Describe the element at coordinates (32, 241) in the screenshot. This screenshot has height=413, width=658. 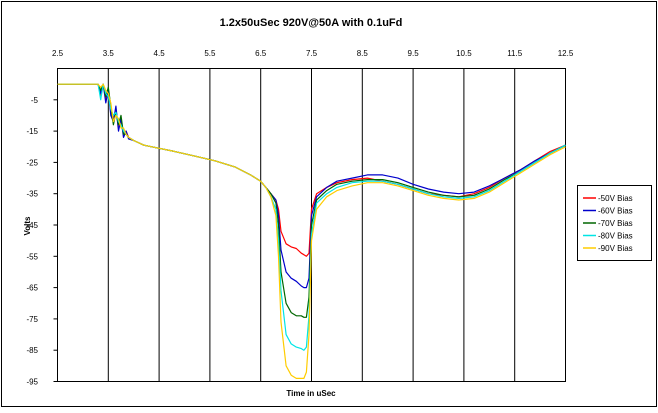
I see `y-tick-labels: -5 -15 -25 -35 -45 -55 -65 -75 -85 -95` at that location.